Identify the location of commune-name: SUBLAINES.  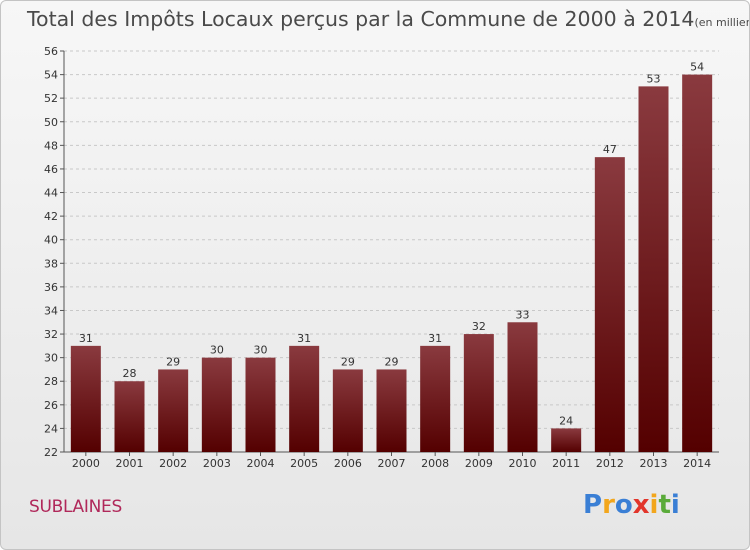
(75, 507).